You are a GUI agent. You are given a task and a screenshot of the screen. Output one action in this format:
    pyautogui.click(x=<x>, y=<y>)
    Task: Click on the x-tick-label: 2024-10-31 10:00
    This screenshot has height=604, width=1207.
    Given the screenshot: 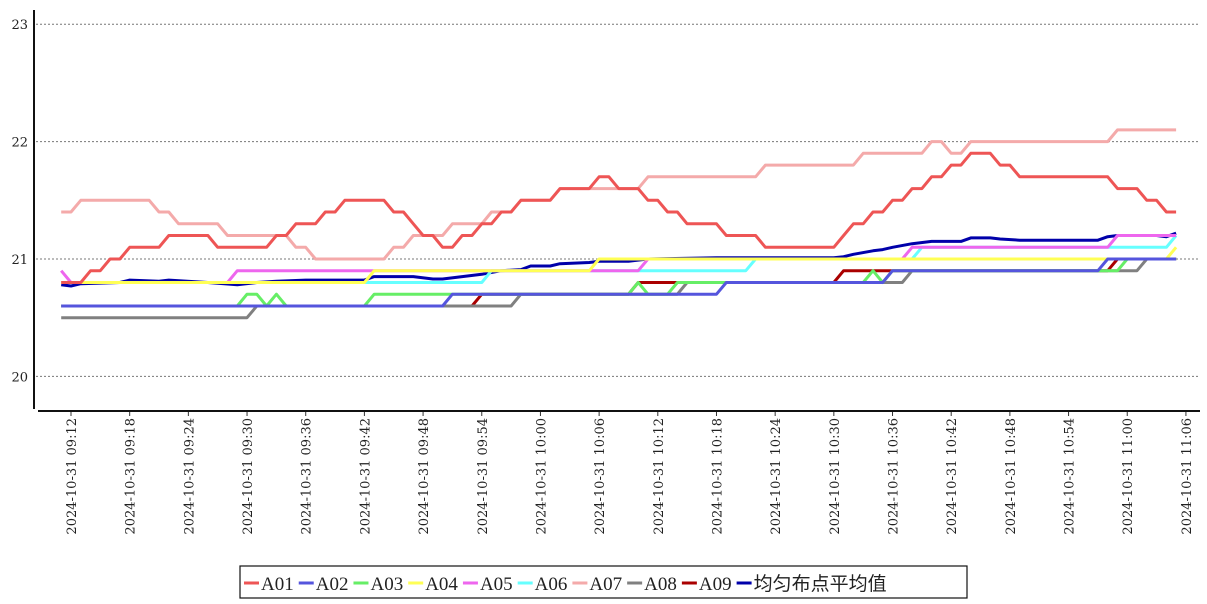 What is the action you would take?
    pyautogui.click(x=541, y=476)
    